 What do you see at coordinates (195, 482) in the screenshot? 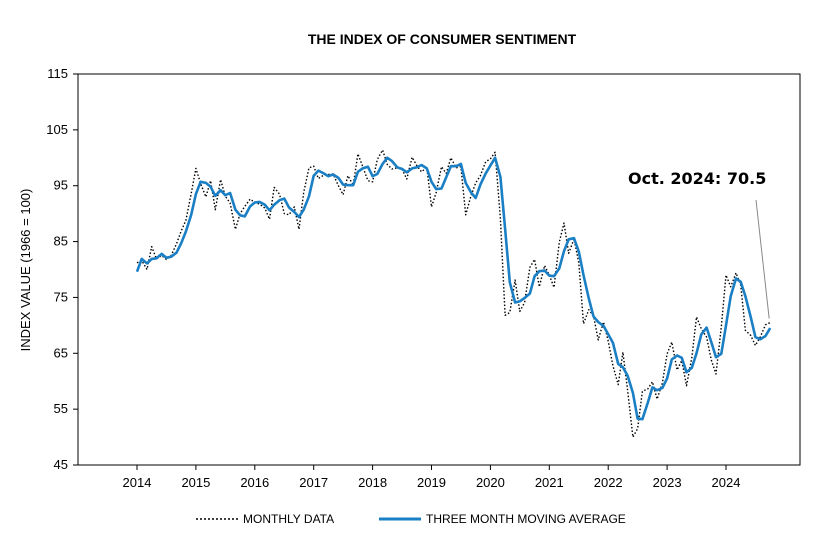
I see `x-tick-label: 2015` at bounding box center [195, 482].